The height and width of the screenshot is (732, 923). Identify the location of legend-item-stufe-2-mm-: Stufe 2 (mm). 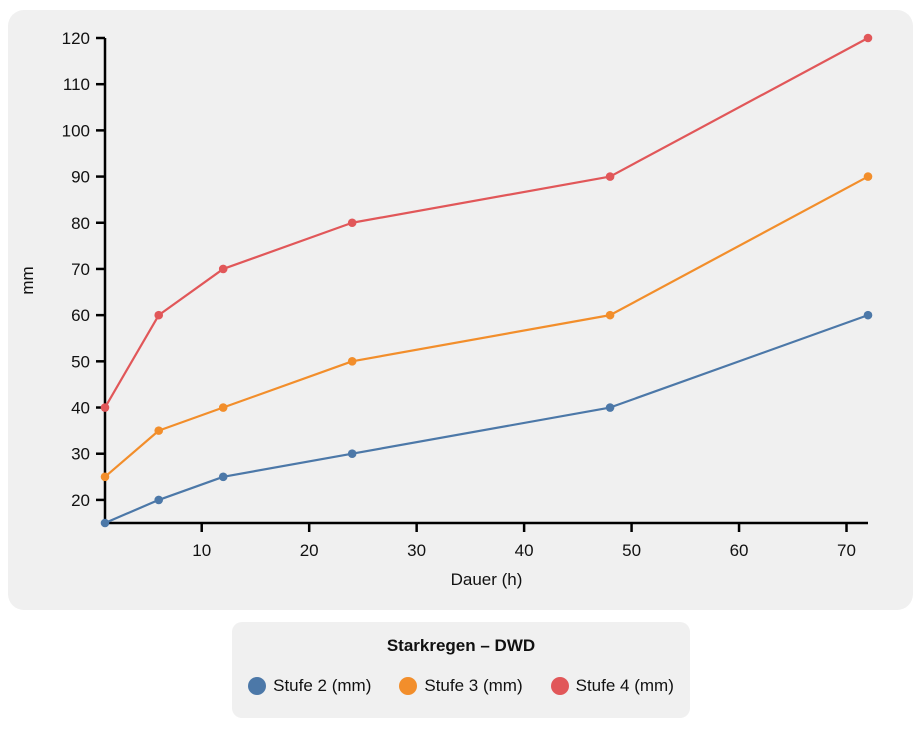
(309, 686).